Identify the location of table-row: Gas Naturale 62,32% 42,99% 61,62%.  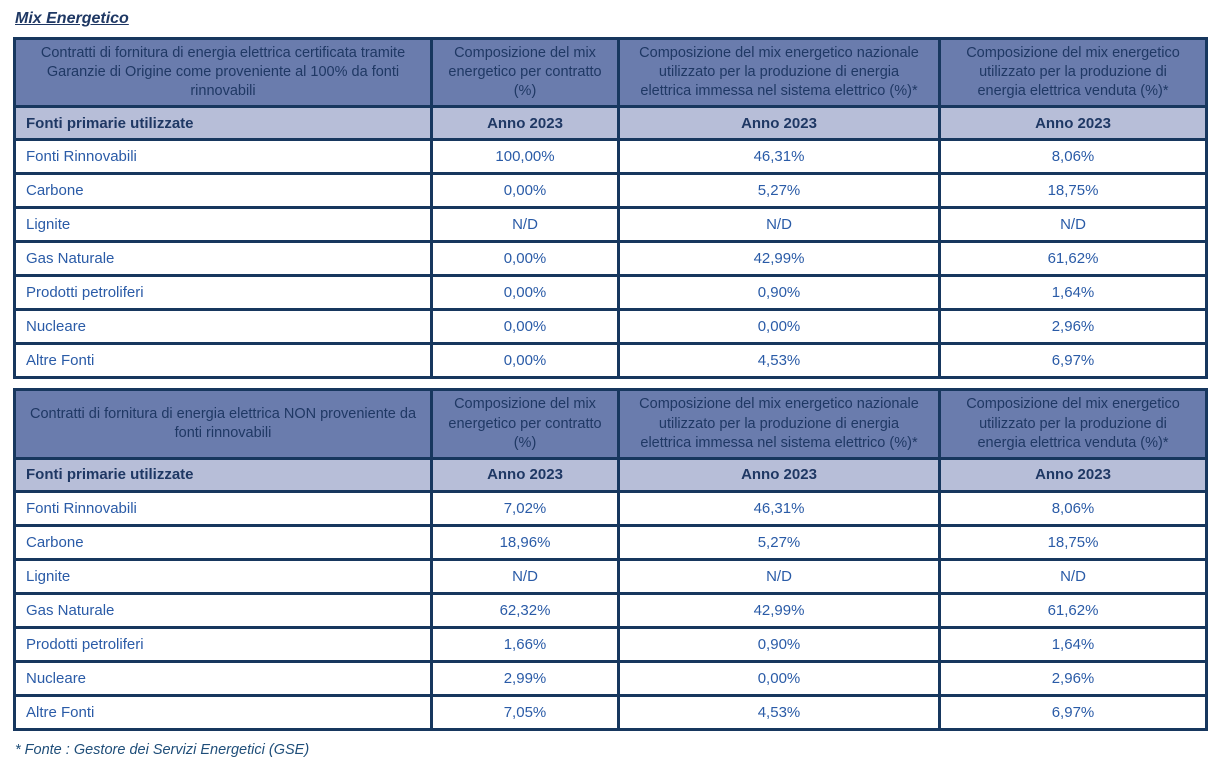
(610, 610).